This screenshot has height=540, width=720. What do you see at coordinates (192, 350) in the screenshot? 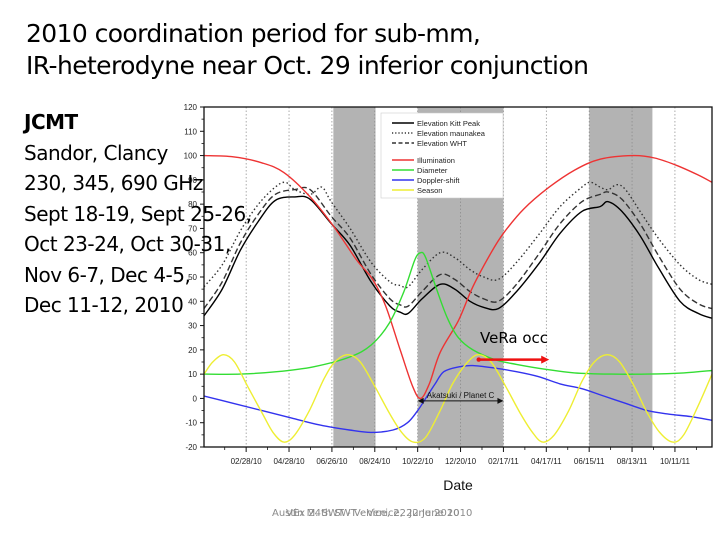
I see `y-tick-label: 20` at bounding box center [192, 350].